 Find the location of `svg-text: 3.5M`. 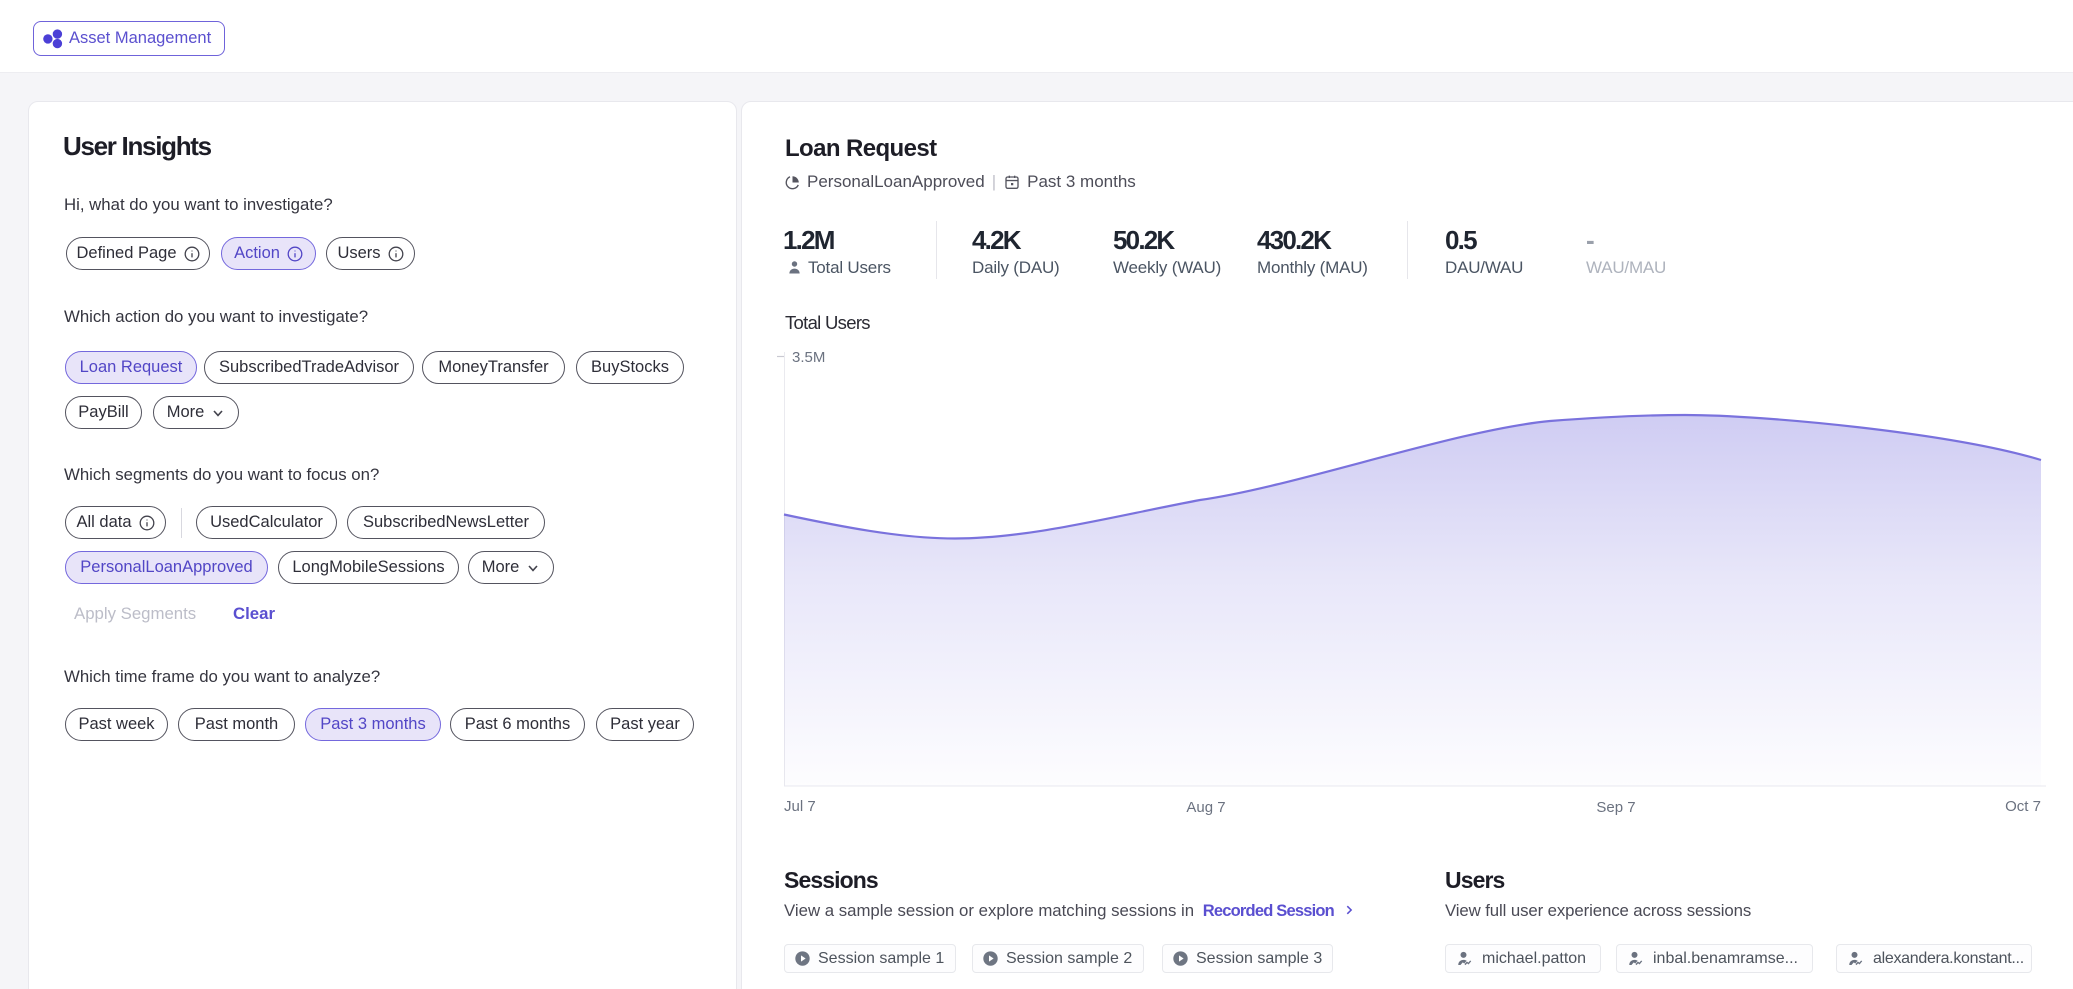

svg-text: 3.5M is located at coordinates (808, 357).